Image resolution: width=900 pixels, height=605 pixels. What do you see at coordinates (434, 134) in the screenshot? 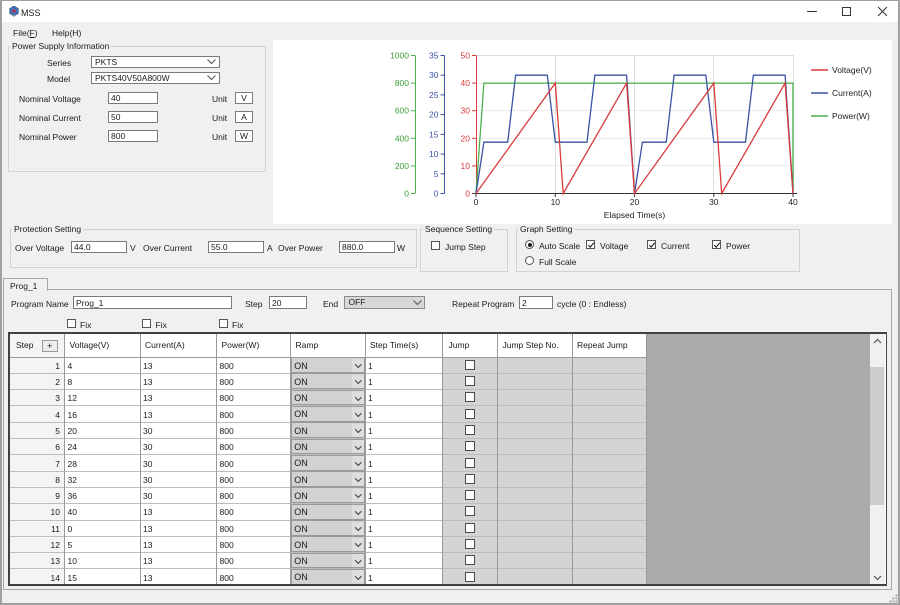
I see `svg-text: 15` at bounding box center [434, 134].